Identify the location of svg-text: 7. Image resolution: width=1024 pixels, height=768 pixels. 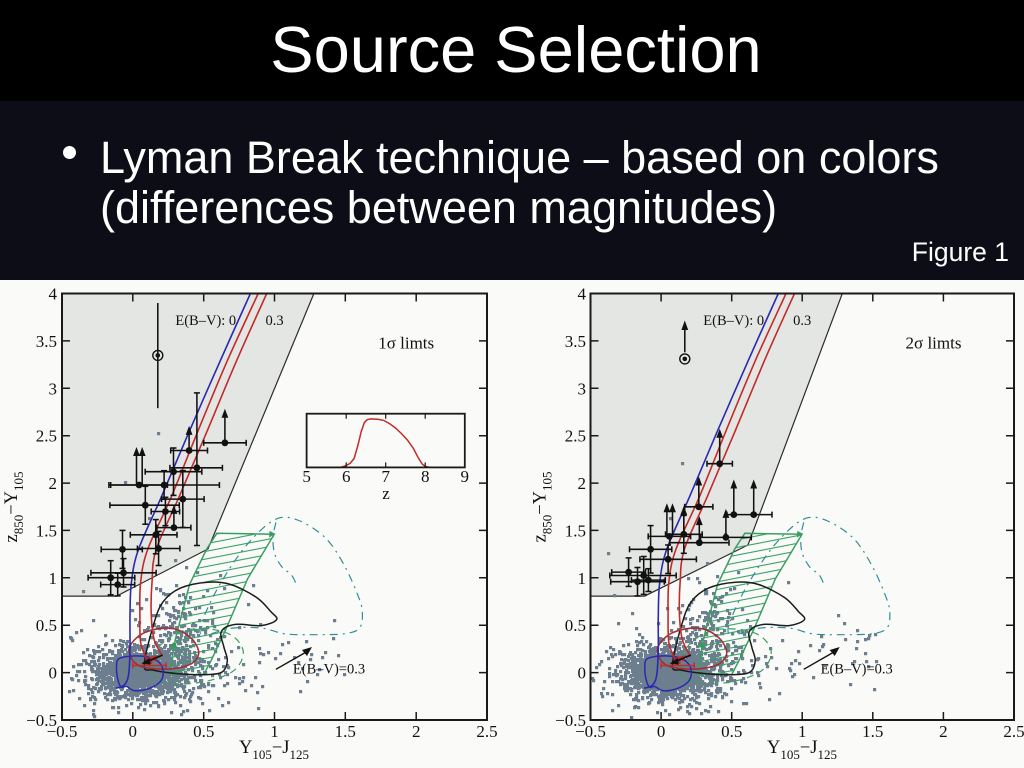
(385, 476).